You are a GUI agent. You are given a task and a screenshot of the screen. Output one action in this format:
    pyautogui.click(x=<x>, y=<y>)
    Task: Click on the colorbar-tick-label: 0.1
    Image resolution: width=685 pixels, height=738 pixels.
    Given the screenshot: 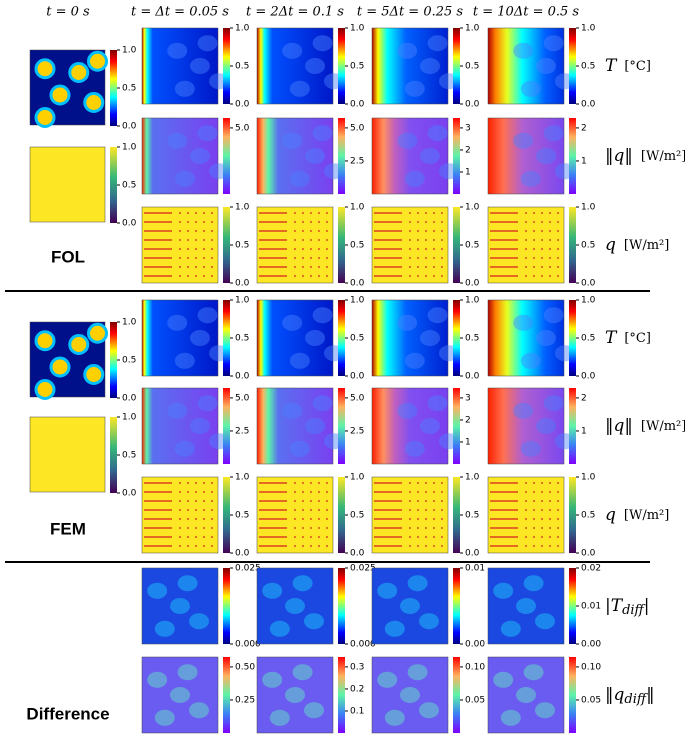 What is the action you would take?
    pyautogui.click(x=357, y=711)
    